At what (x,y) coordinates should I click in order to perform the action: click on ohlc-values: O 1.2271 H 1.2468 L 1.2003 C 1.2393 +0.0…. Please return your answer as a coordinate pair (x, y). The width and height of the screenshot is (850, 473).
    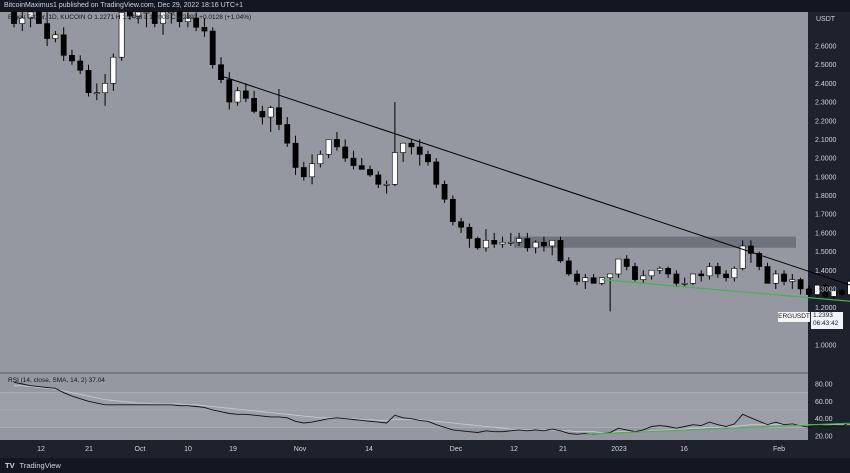
    Looking at the image, I should click on (169, 17).